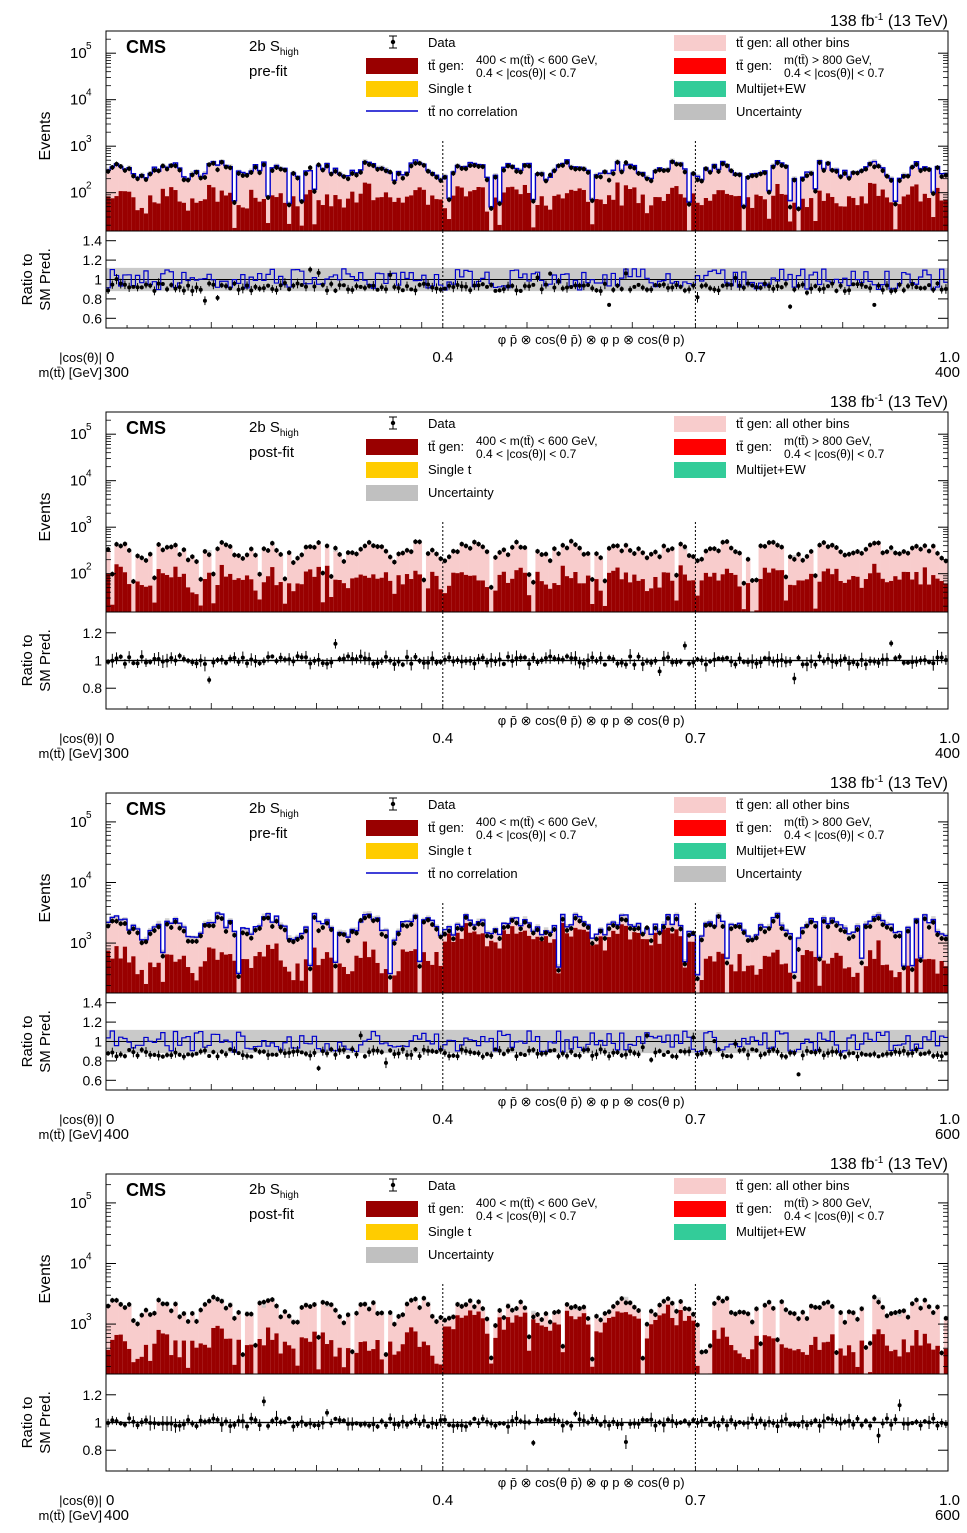 The height and width of the screenshot is (1533, 967). What do you see at coordinates (828, 822) in the screenshot?
I see `legend-extra: m(tt̄) > 800 GeV,` at bounding box center [828, 822].